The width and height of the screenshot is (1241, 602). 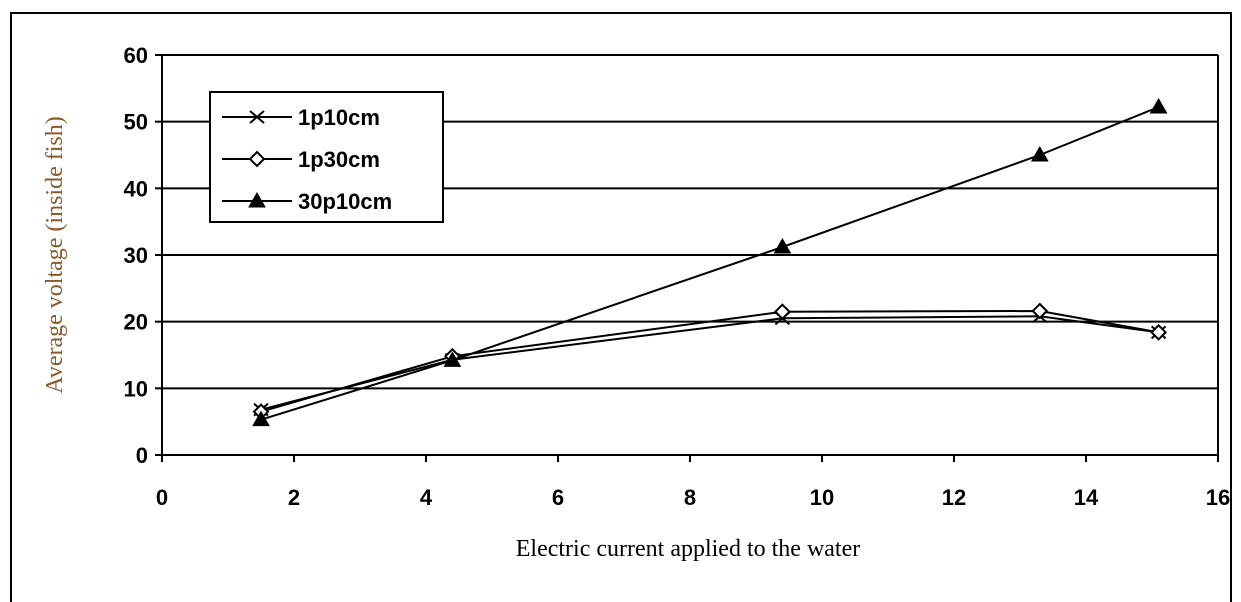 What do you see at coordinates (690, 497) in the screenshot?
I see `x-tick-label: 8` at bounding box center [690, 497].